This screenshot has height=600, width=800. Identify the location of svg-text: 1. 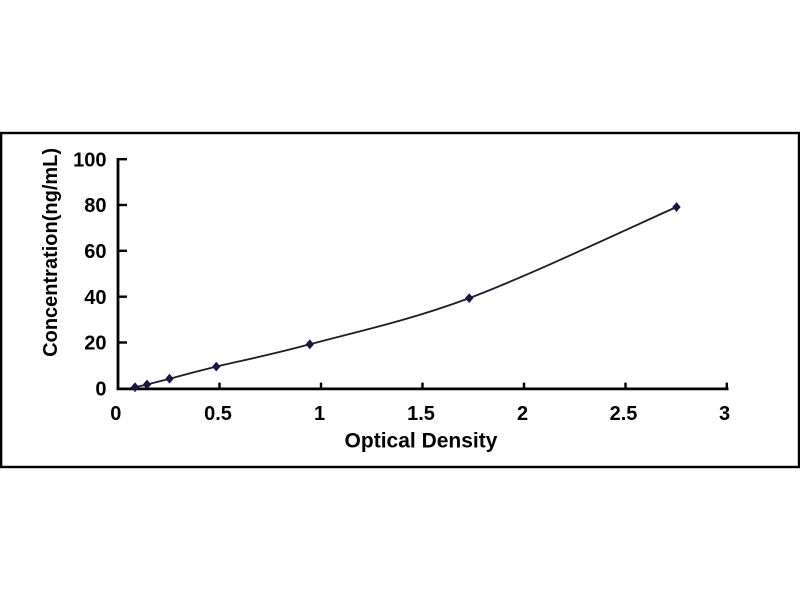
(319, 414).